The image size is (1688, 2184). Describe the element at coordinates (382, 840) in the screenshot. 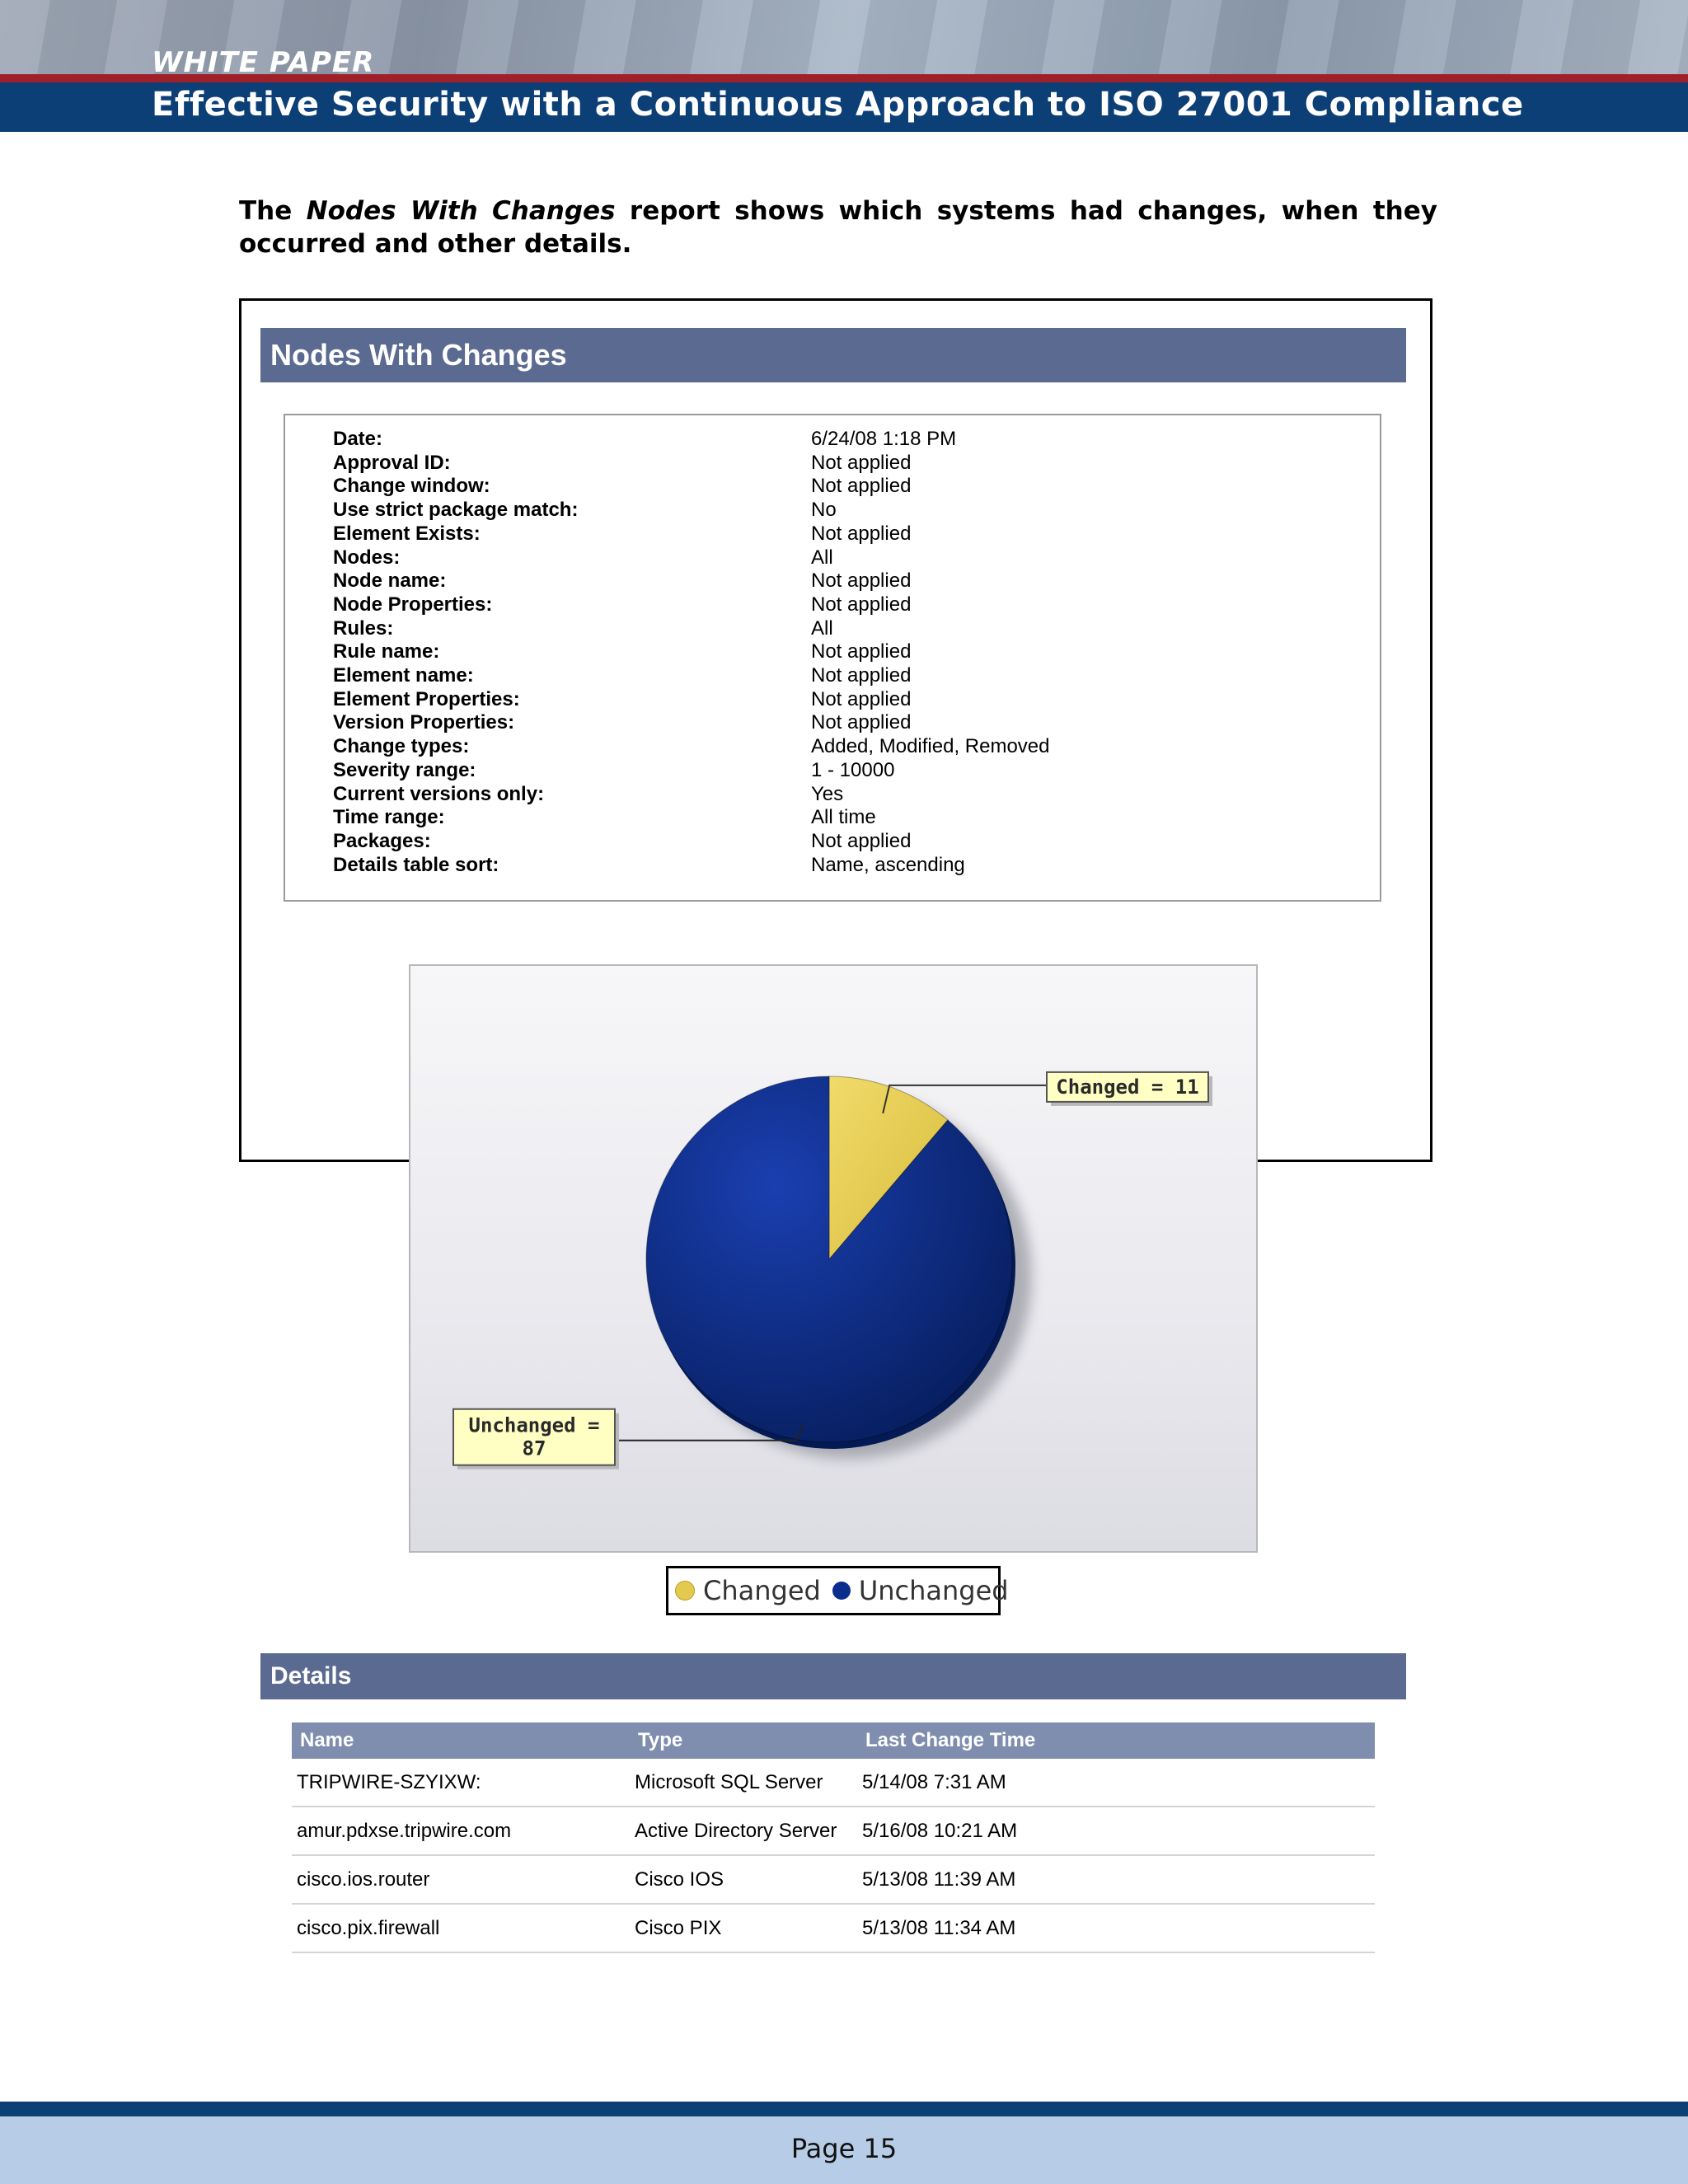

I see `parameter-label: Packages:` at that location.